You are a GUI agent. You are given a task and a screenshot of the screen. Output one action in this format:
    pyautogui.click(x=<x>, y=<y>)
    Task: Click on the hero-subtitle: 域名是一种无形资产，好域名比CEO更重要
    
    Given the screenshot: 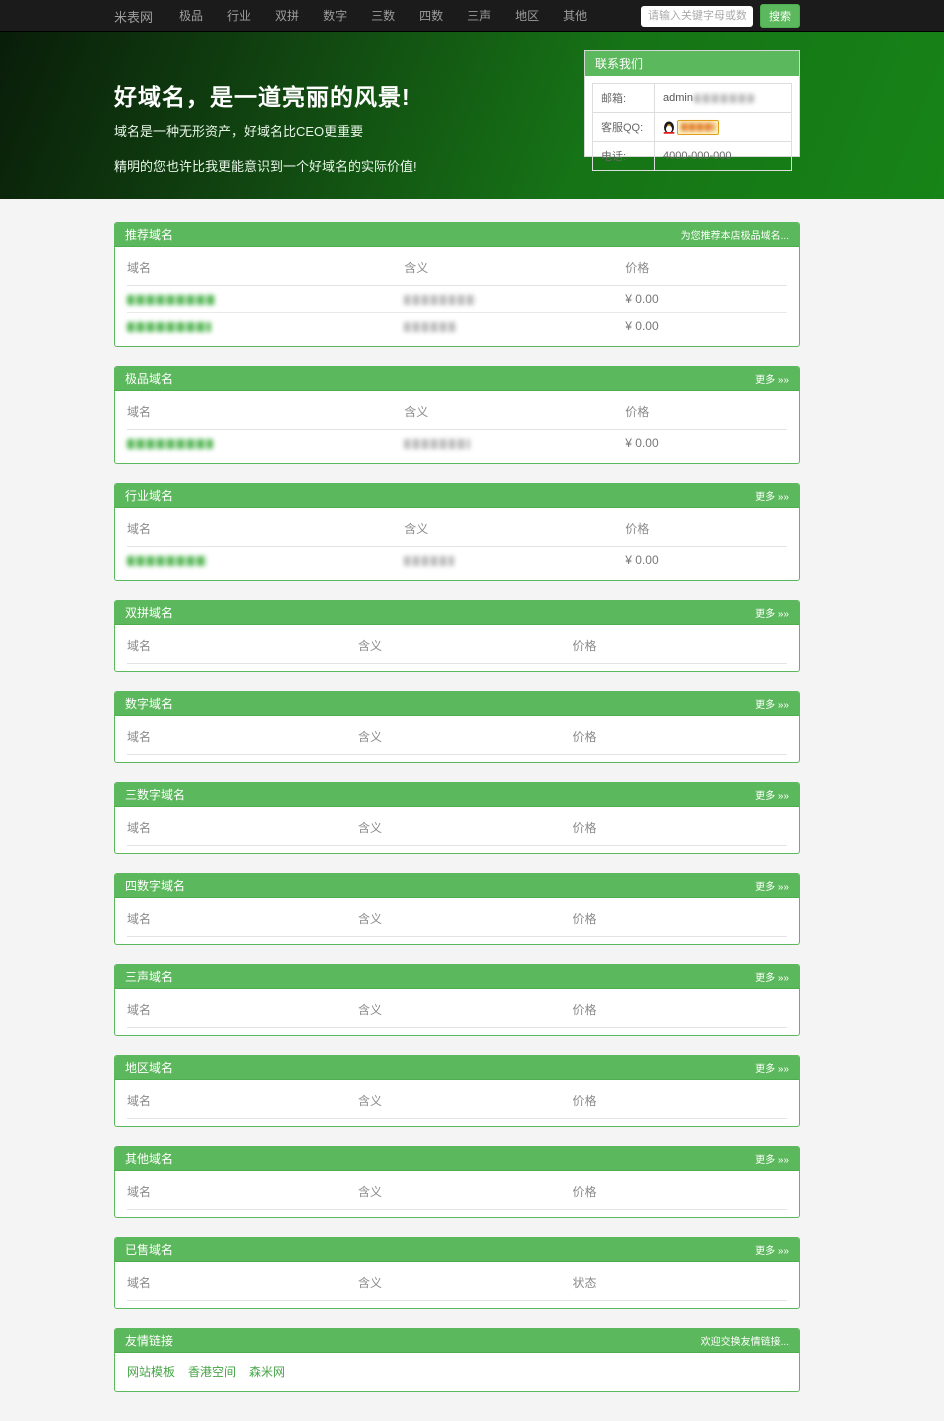 What is the action you would take?
    pyautogui.click(x=239, y=131)
    